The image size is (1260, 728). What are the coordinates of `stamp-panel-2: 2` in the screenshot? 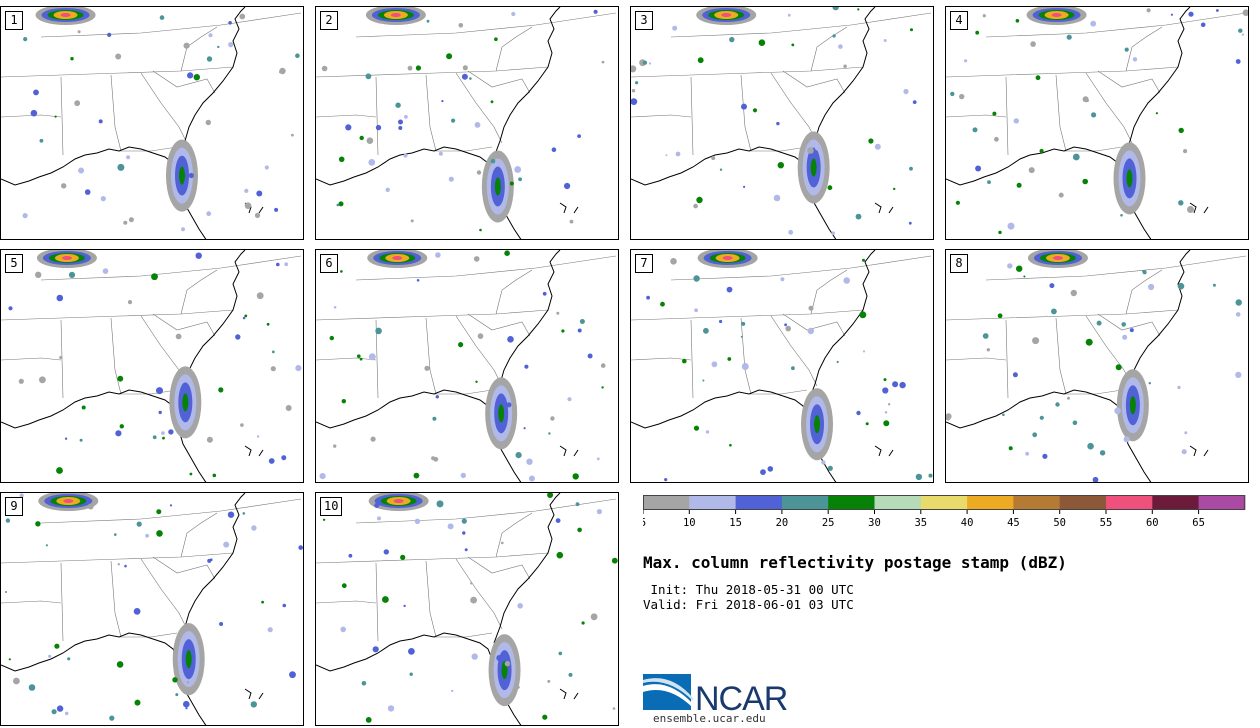 It's located at (467, 123).